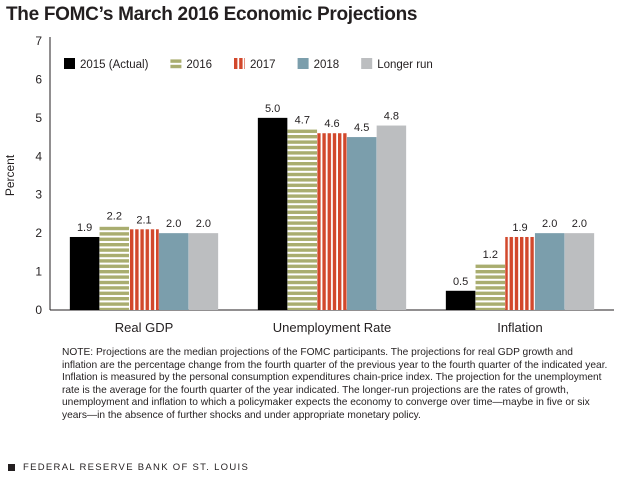 The image size is (621, 480). What do you see at coordinates (272, 109) in the screenshot?
I see `bar-value-label: 5.0` at bounding box center [272, 109].